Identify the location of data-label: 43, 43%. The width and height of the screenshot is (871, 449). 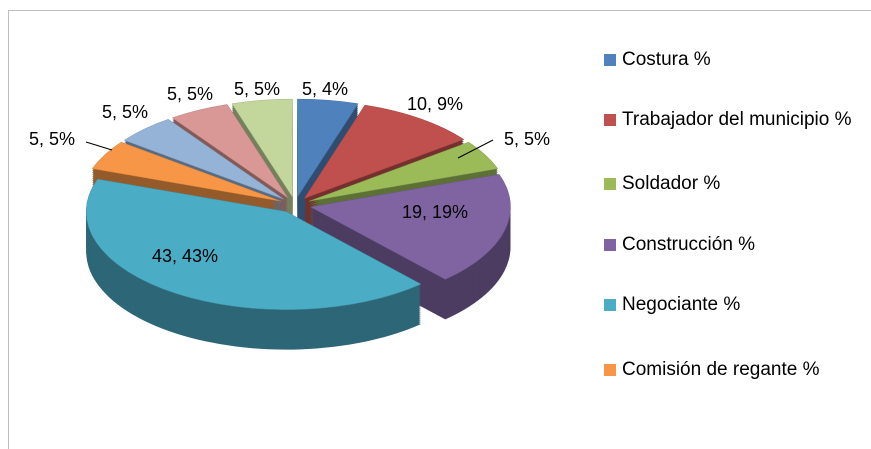
(185, 256).